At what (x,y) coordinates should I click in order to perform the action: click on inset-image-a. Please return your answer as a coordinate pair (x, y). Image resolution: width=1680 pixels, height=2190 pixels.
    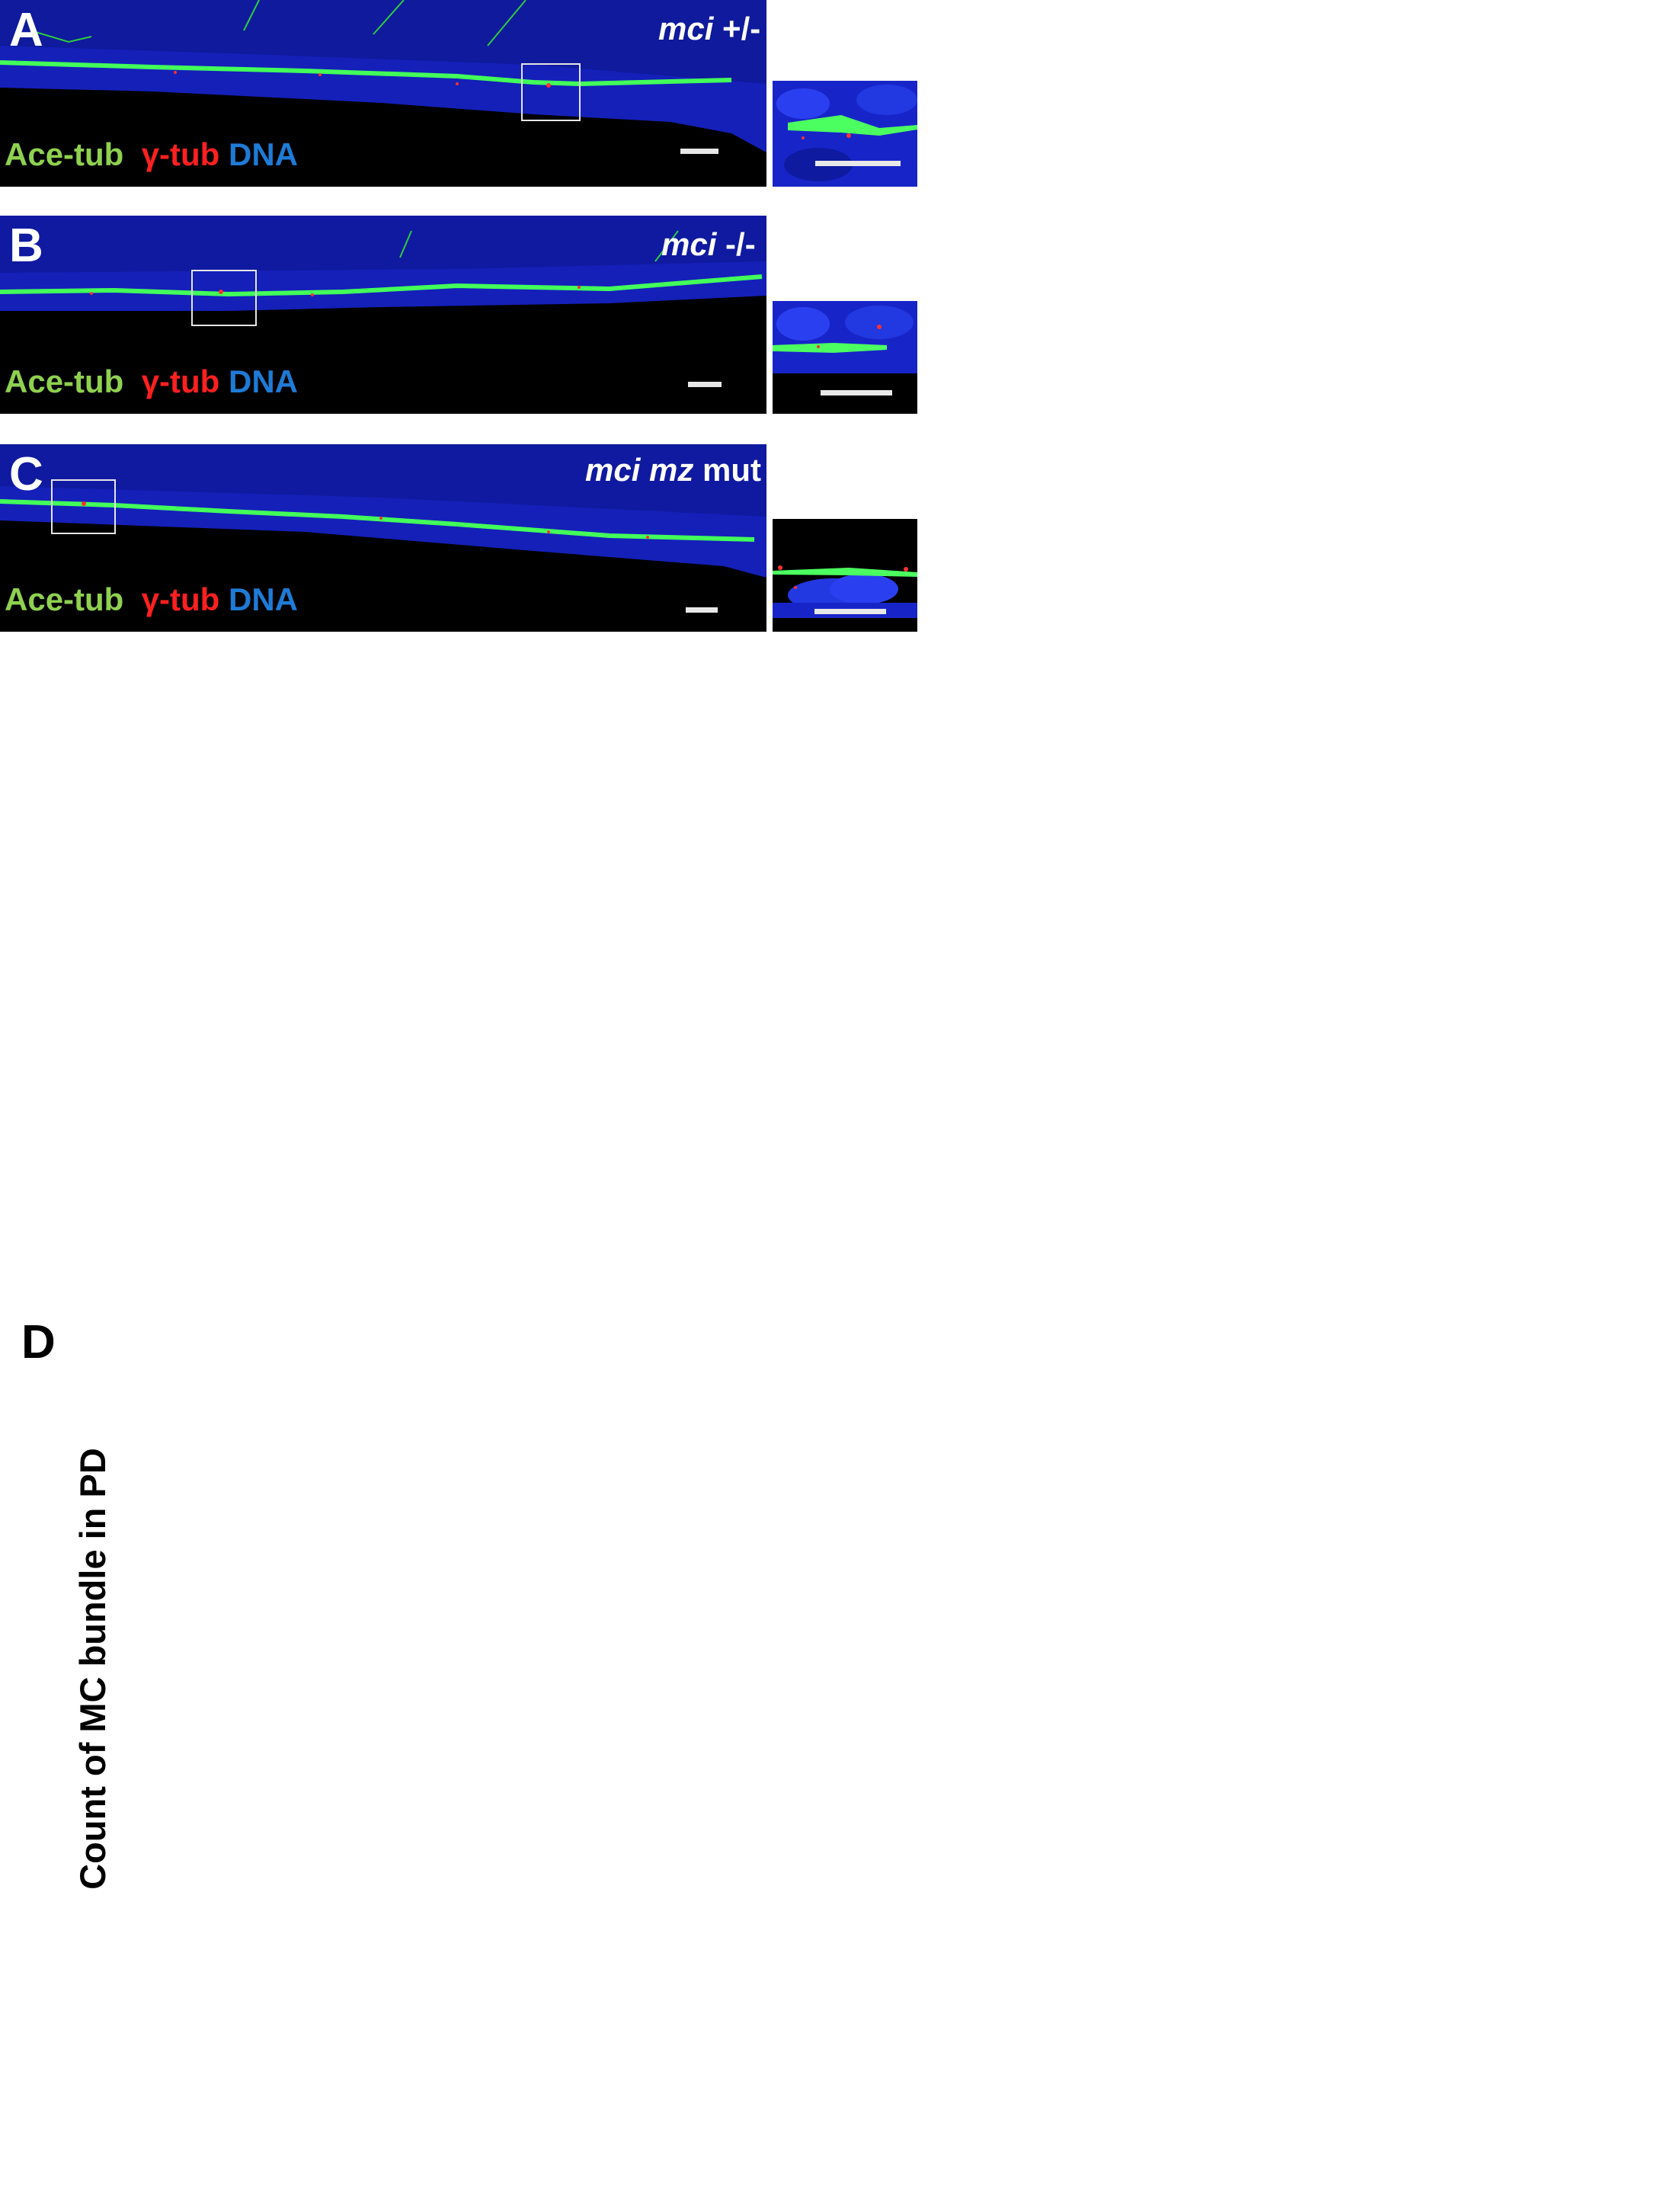
    Looking at the image, I should click on (845, 134).